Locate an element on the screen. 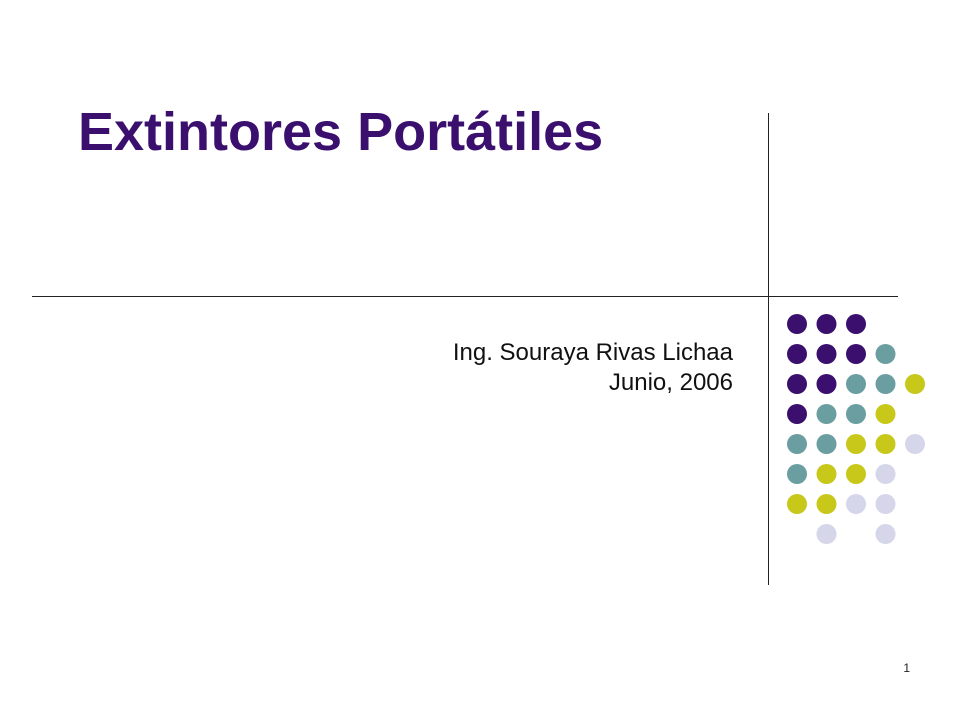  author-name: Ing. Souraya Rivas Lichaa is located at coordinates (592, 352).